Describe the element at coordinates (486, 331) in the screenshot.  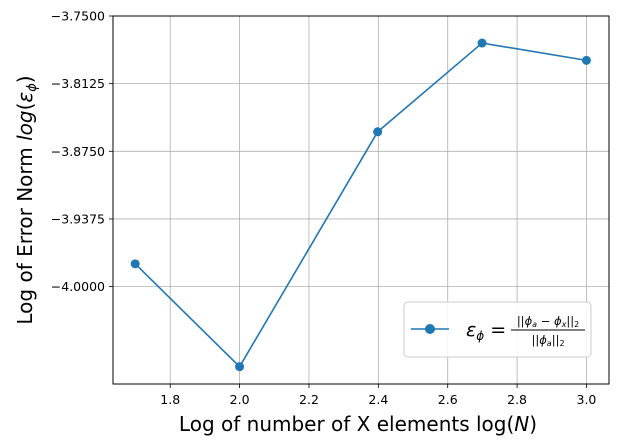
I see `legend-label: εϕ =` at that location.